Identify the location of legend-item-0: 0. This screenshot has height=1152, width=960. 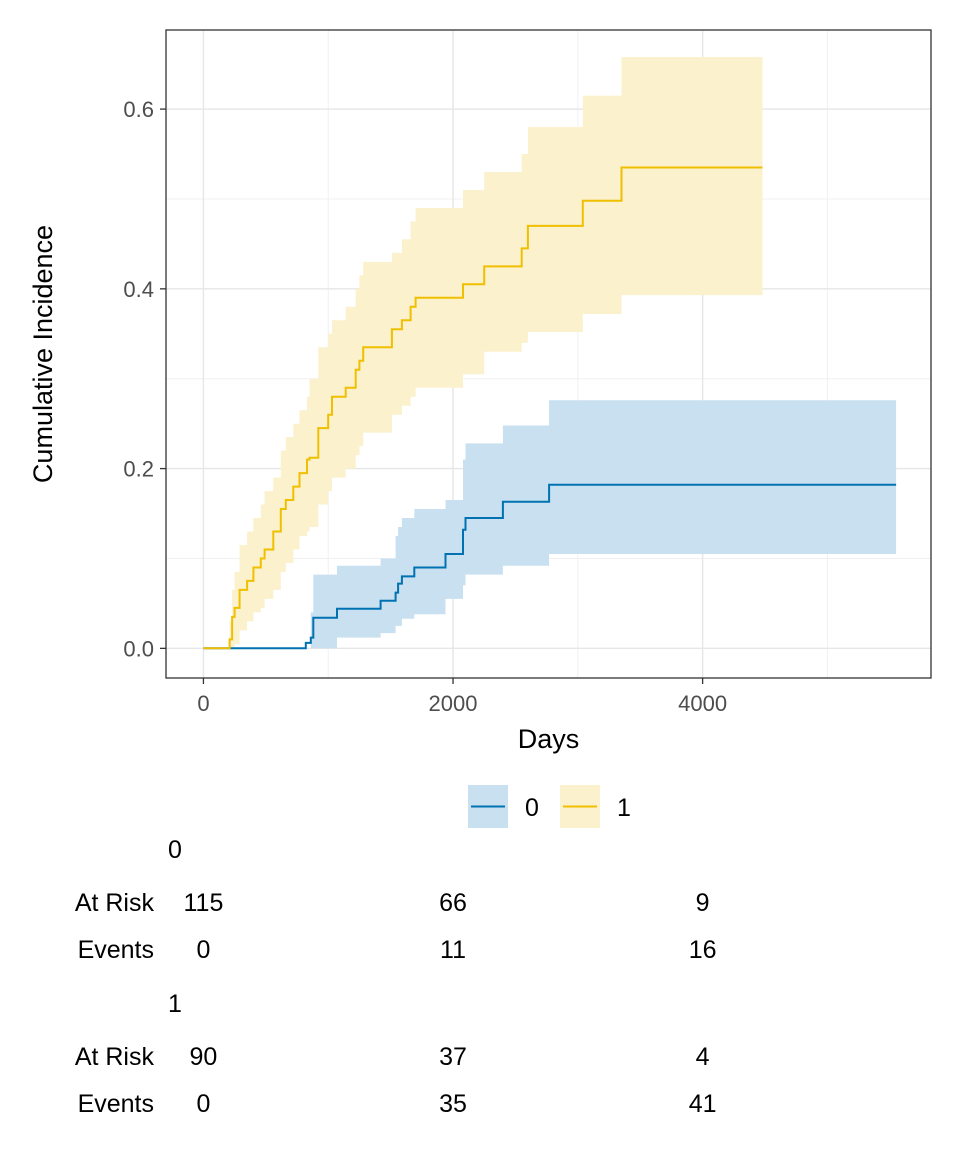
(503, 806).